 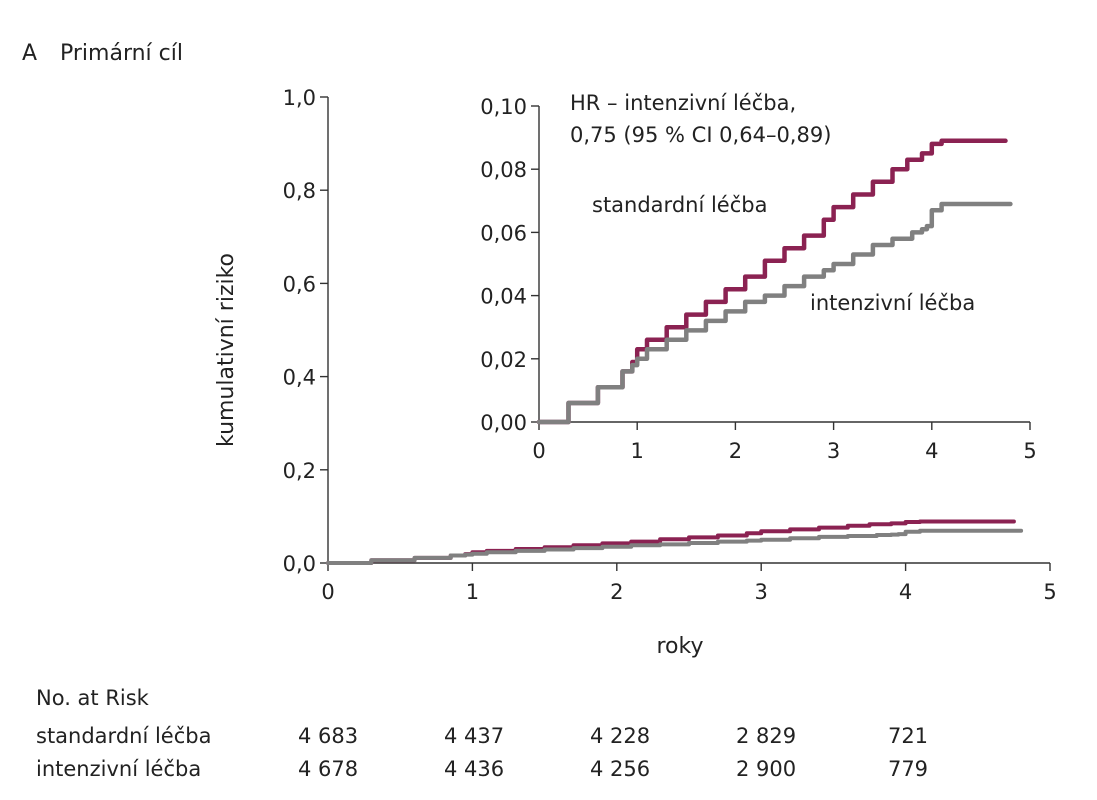 I want to click on at-risk-value: 2 829, so click(x=766, y=736).